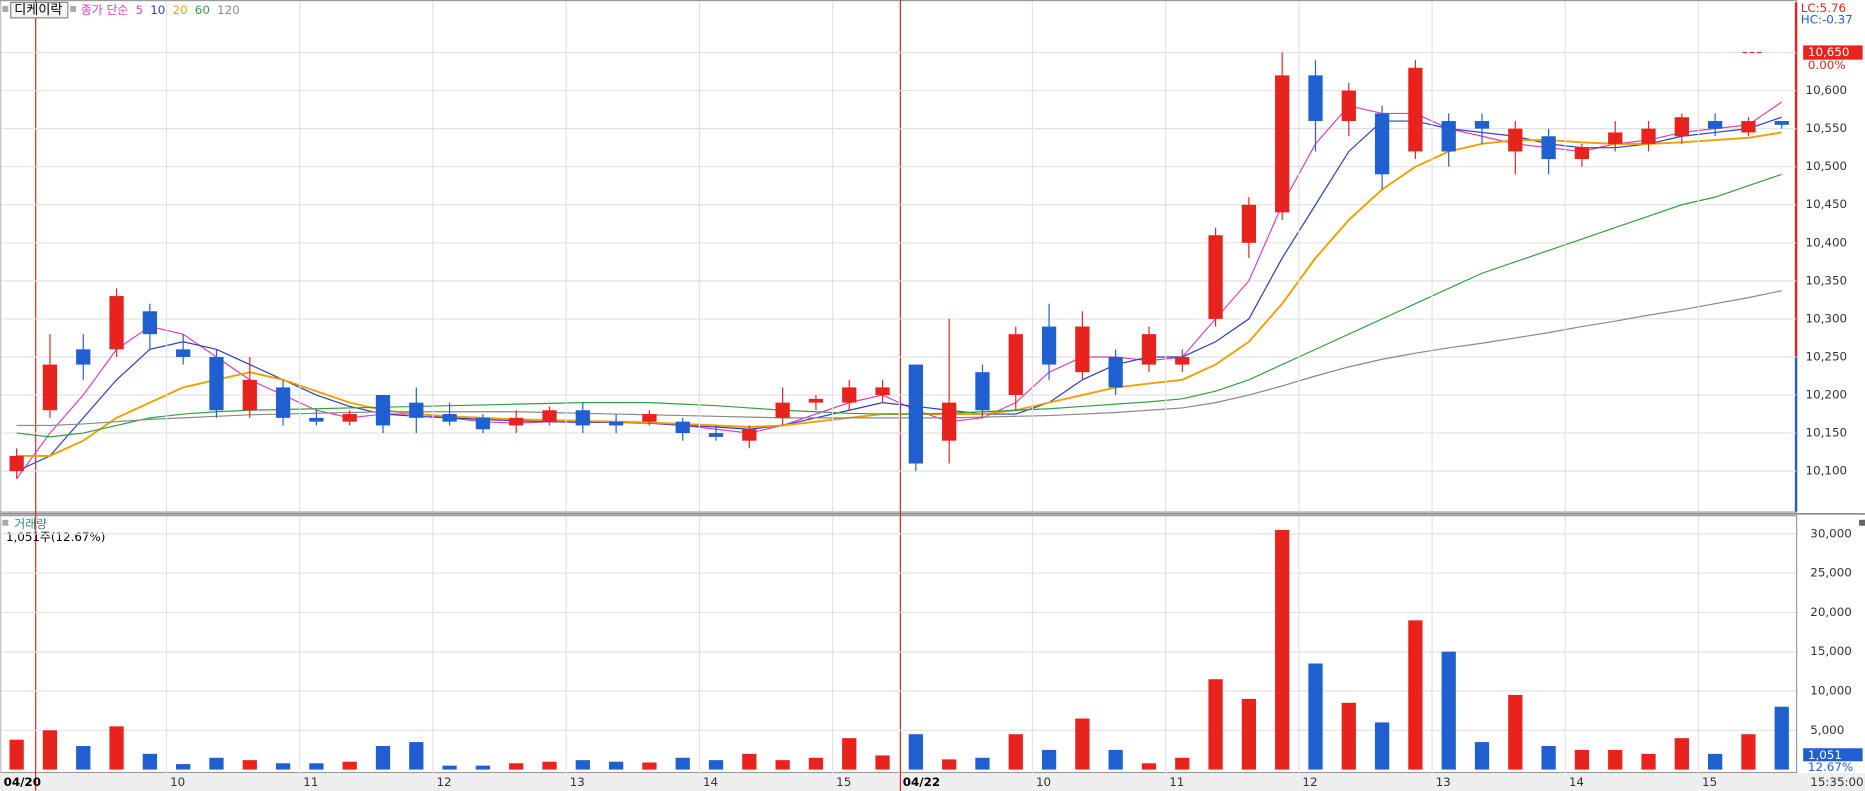  Describe the element at coordinates (1827, 730) in the screenshot. I see `y-tick-label: 5,000` at that location.